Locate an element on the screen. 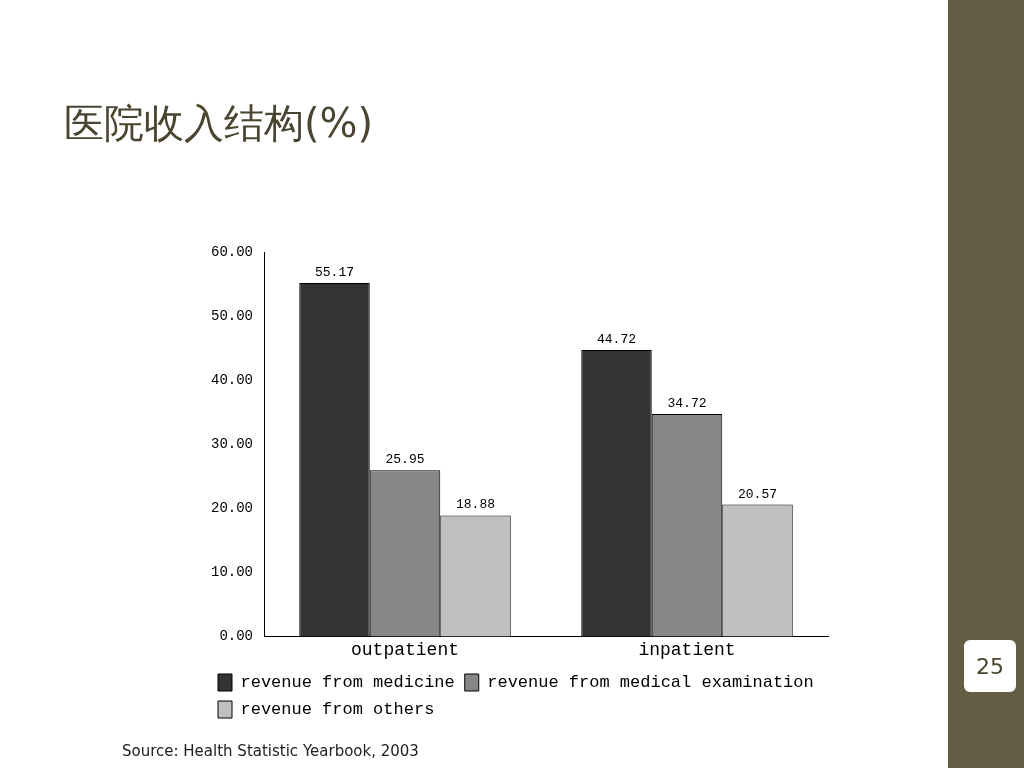 The width and height of the screenshot is (1024, 768). y-tick-label: 40.00 is located at coordinates (232, 379).